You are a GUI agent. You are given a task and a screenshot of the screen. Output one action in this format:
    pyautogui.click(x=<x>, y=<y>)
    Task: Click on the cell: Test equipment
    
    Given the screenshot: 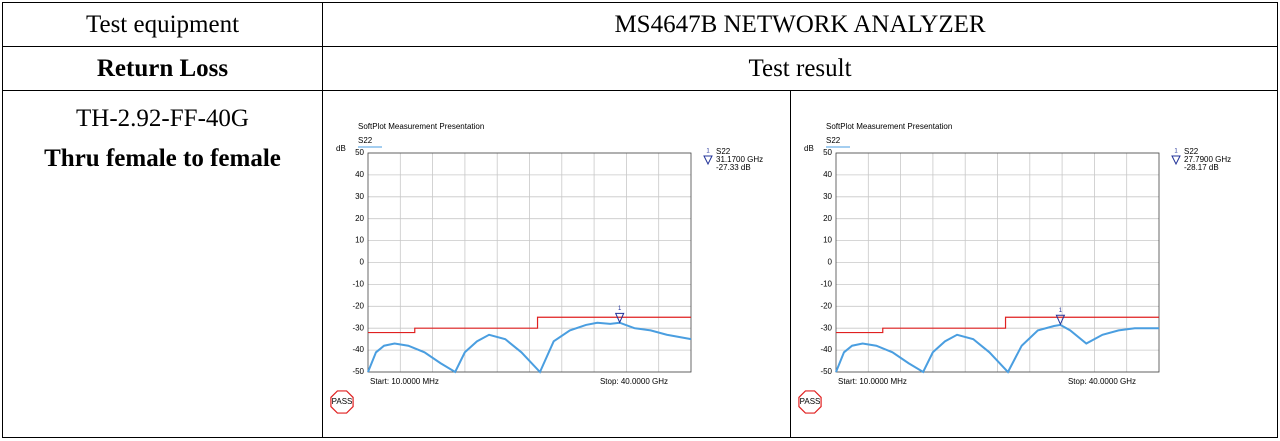 What is the action you would take?
    pyautogui.click(x=162, y=24)
    